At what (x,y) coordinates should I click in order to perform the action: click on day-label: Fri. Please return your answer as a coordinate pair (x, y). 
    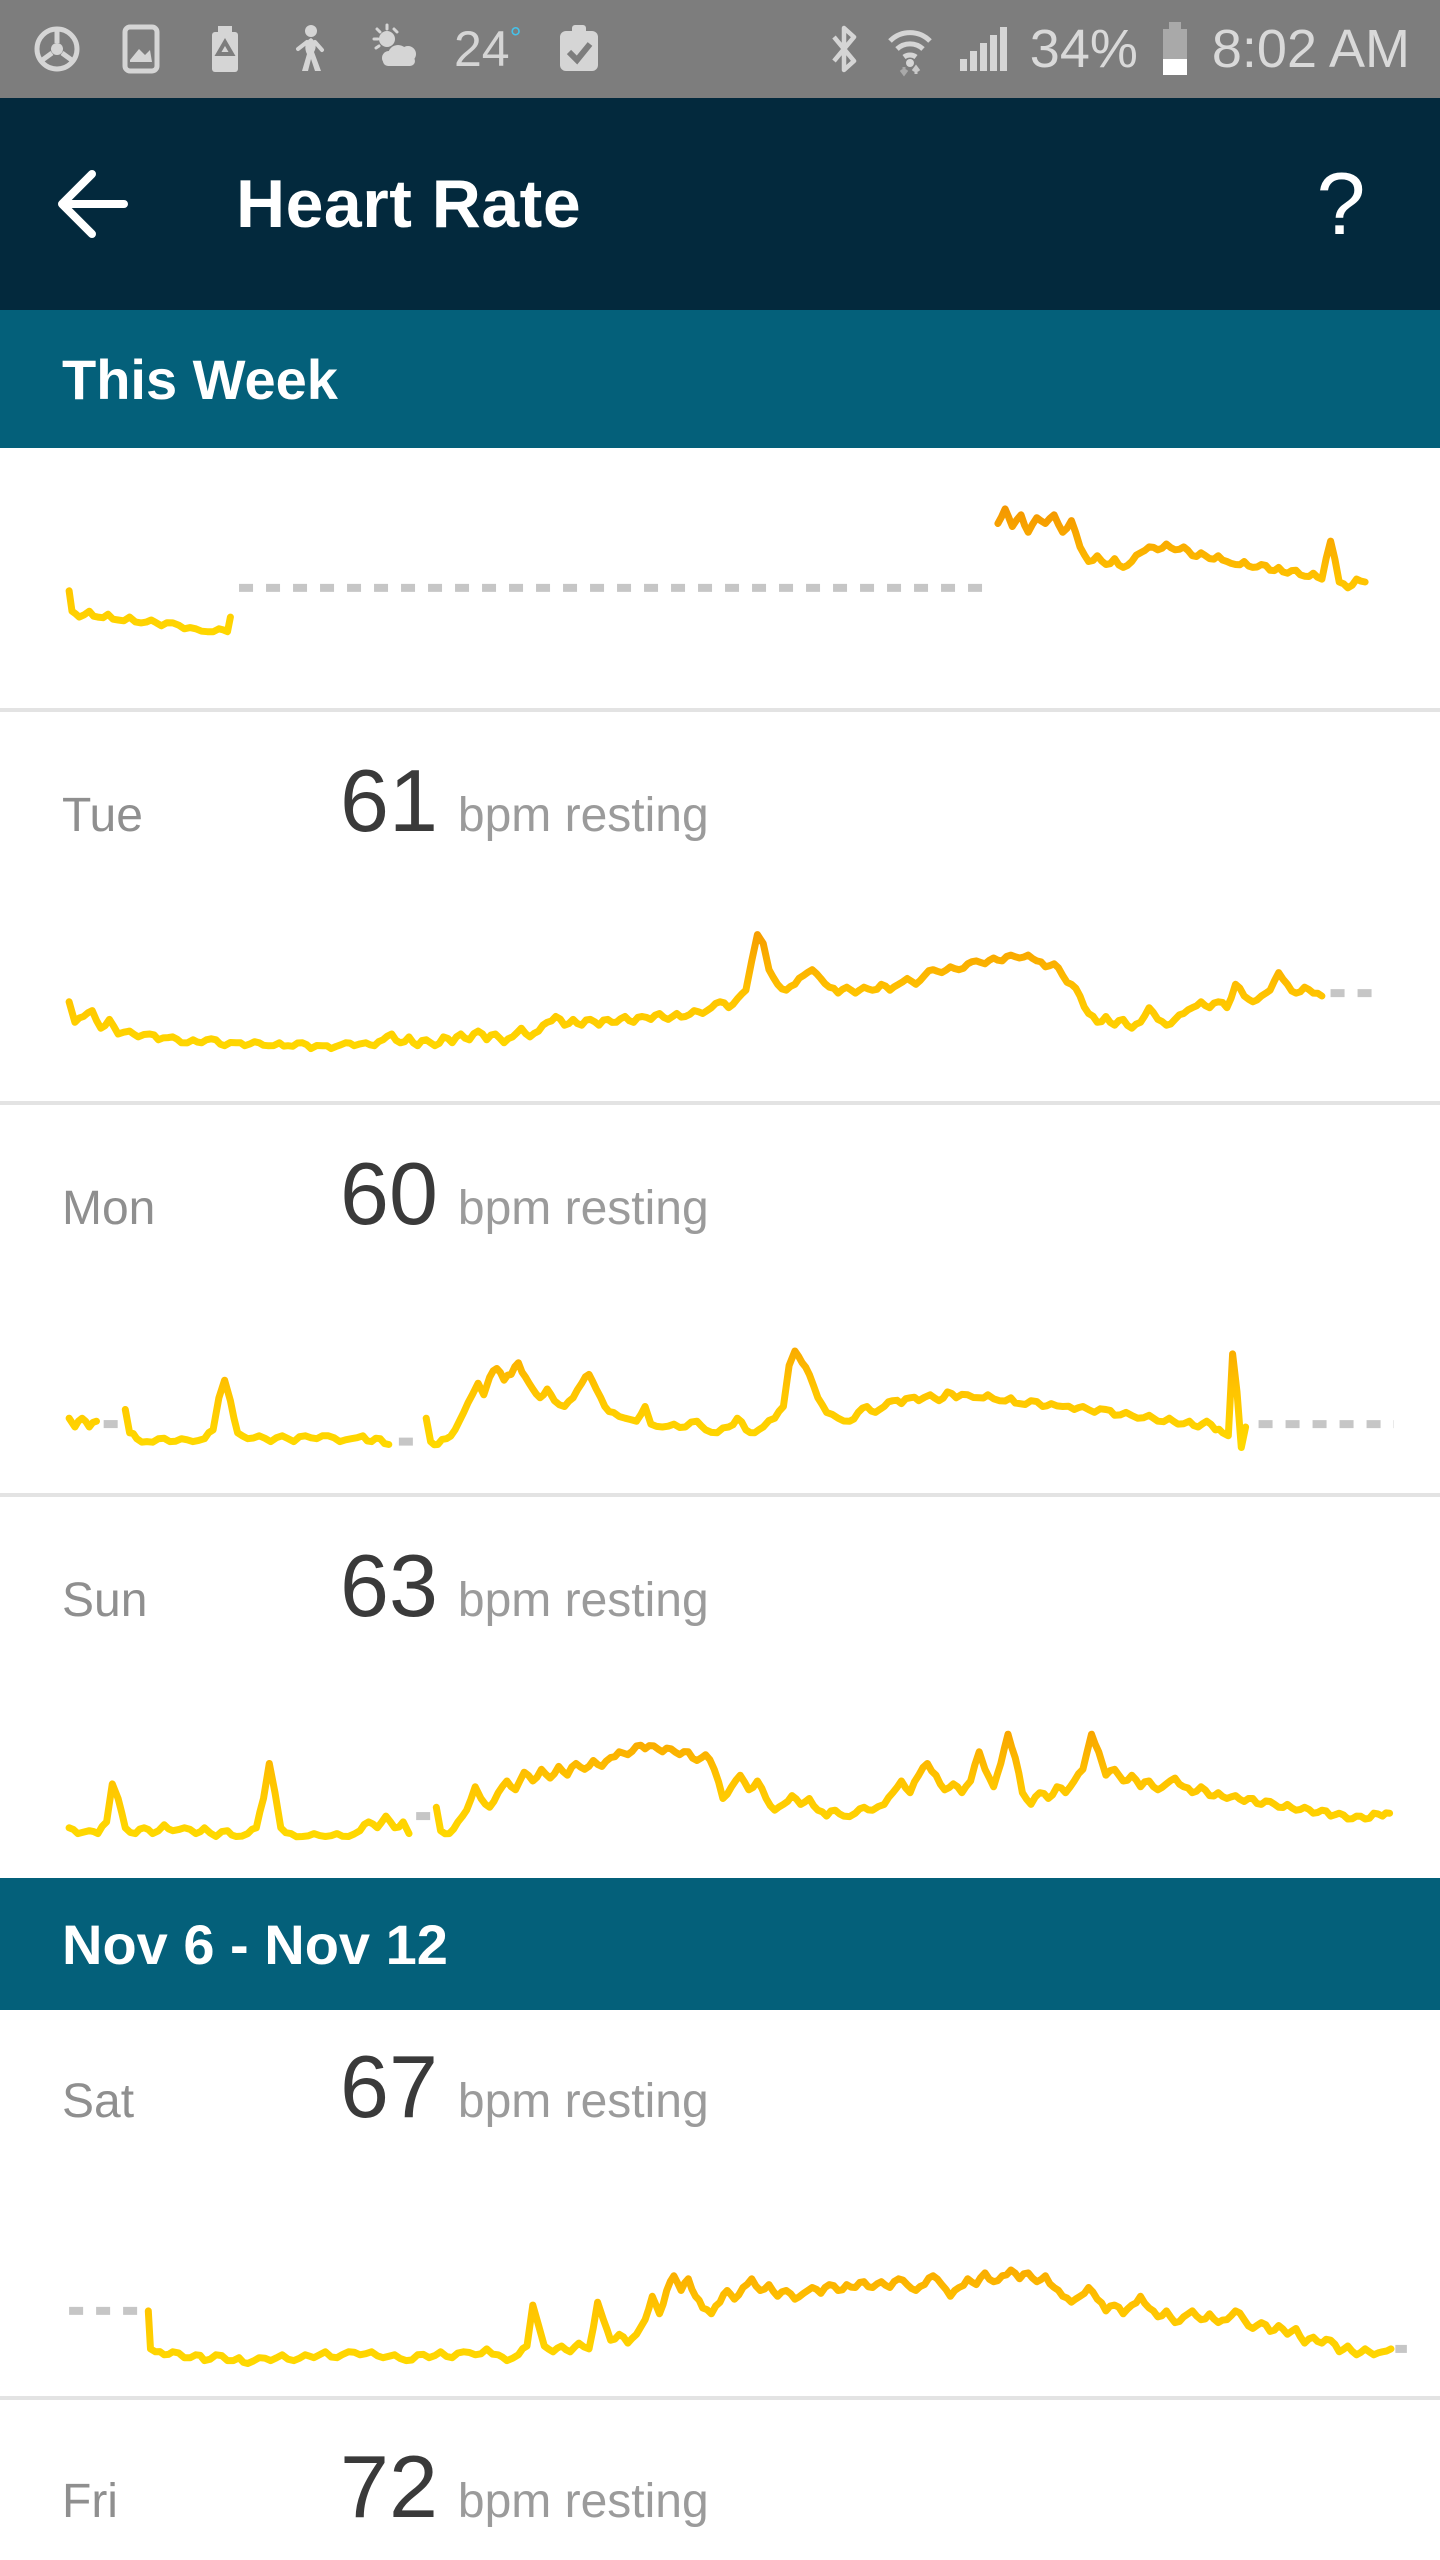
    Looking at the image, I should click on (90, 2501).